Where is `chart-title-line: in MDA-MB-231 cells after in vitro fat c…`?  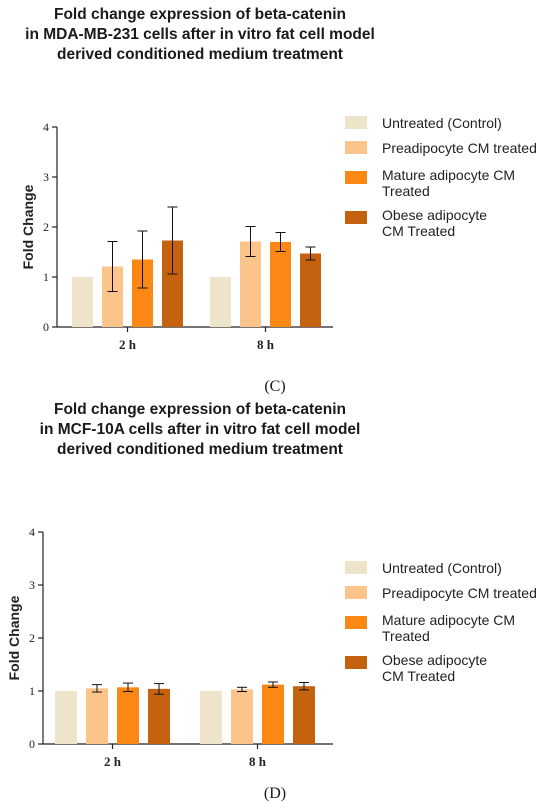 chart-title-line: in MDA-MB-231 cells after in vitro fat c… is located at coordinates (200, 34).